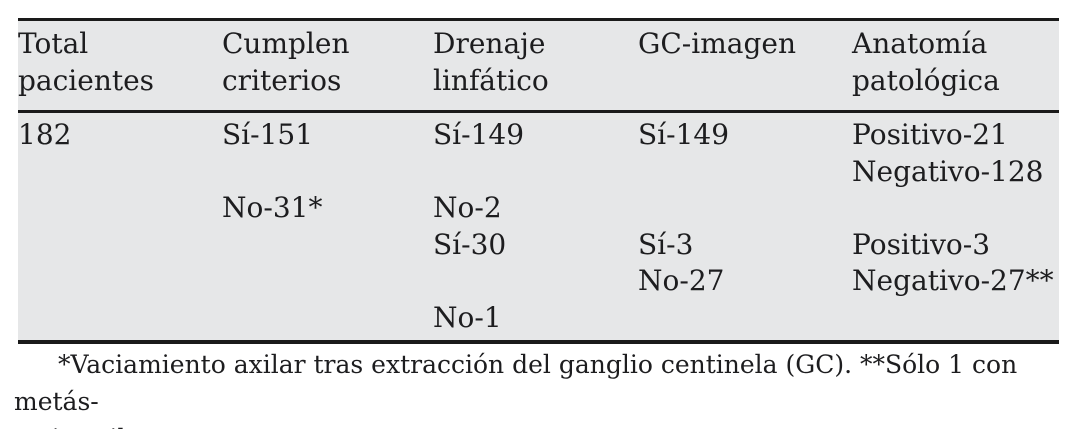 The width and height of the screenshot is (1075, 429). Describe the element at coordinates (268, 134) in the screenshot. I see `table-cell: Sí-151` at that location.